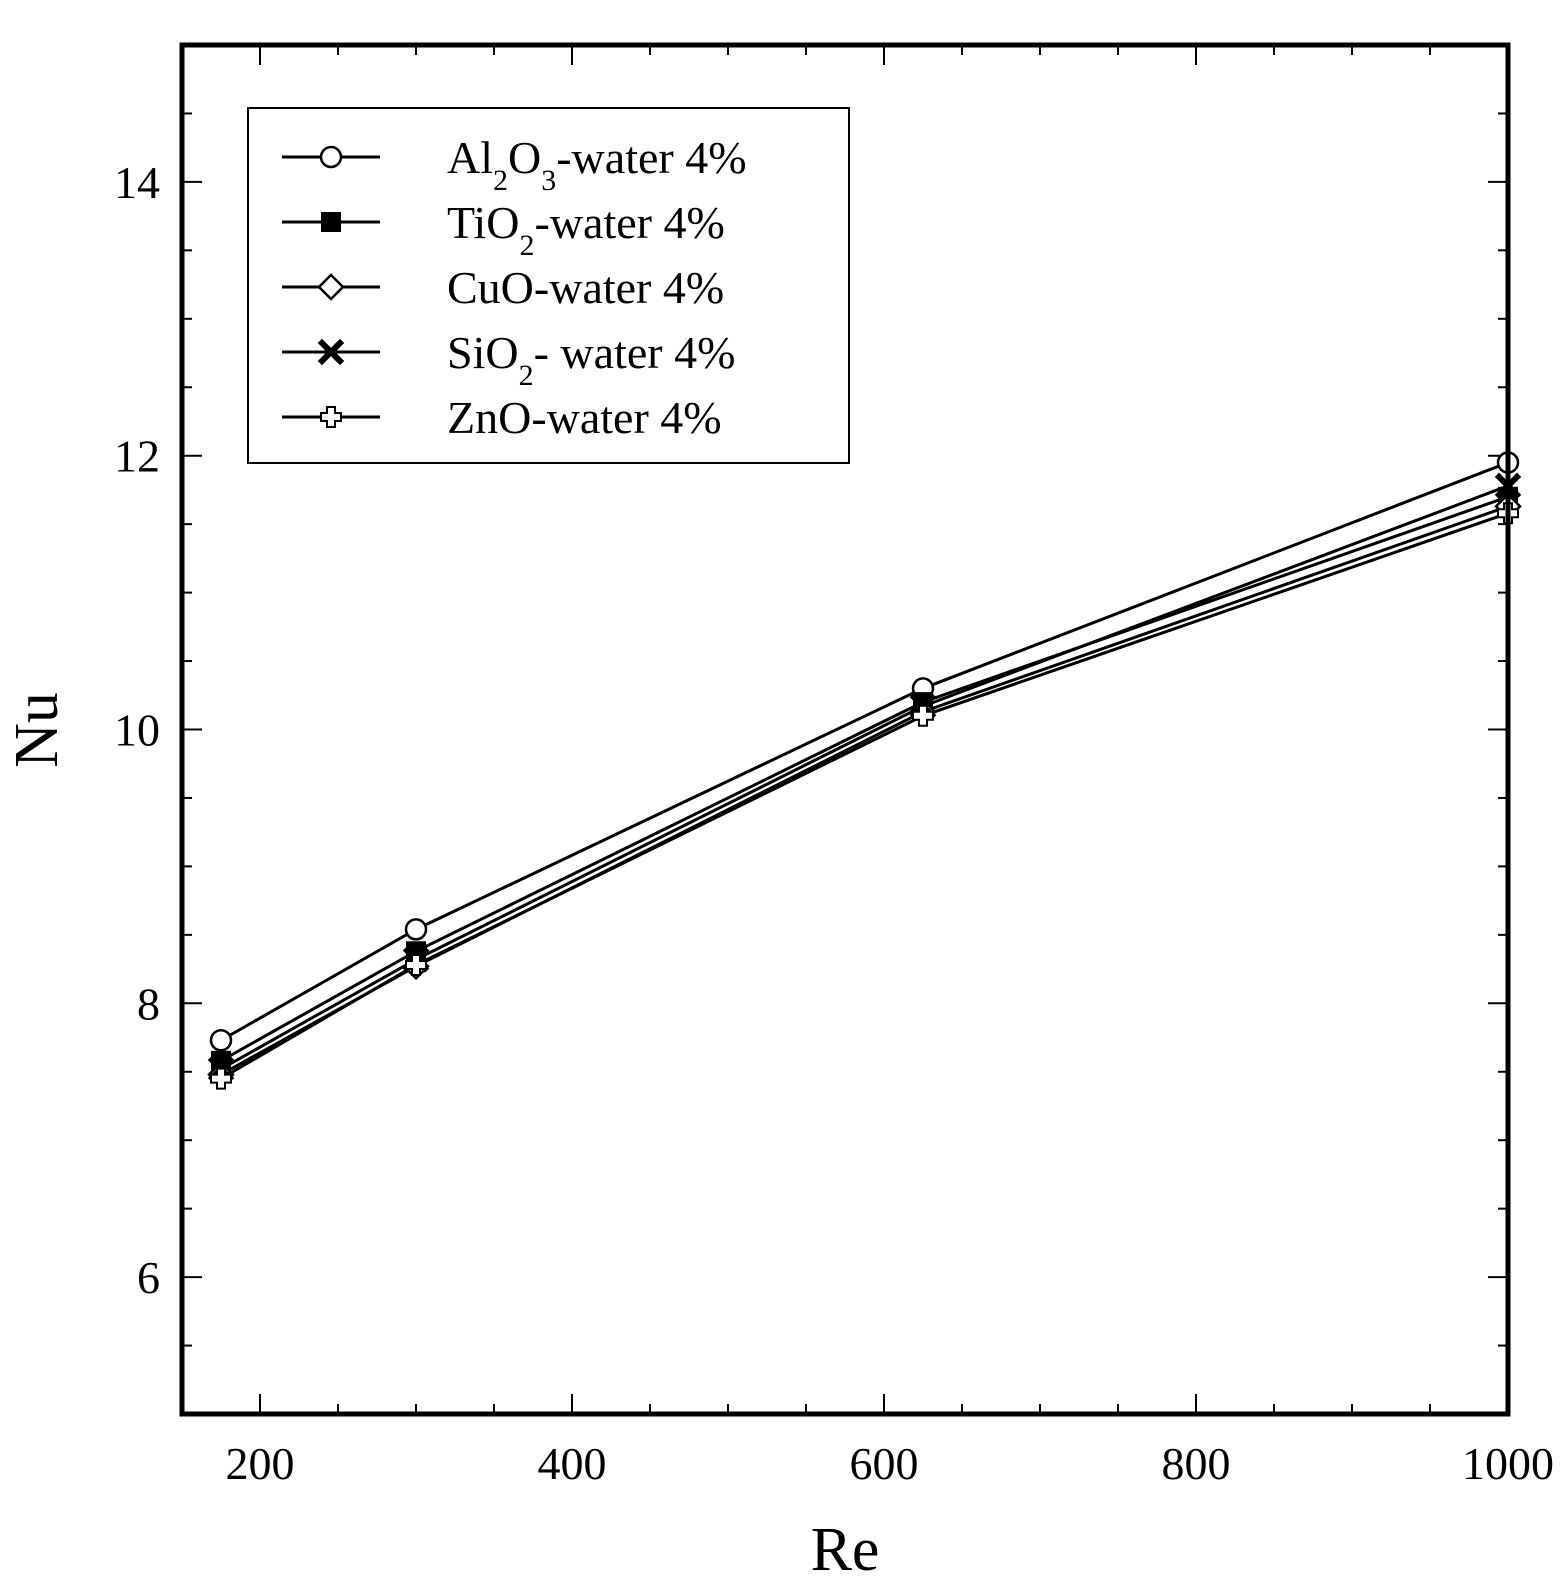 The height and width of the screenshot is (1588, 1565). I want to click on x-tick-label: 400, so click(572, 1463).